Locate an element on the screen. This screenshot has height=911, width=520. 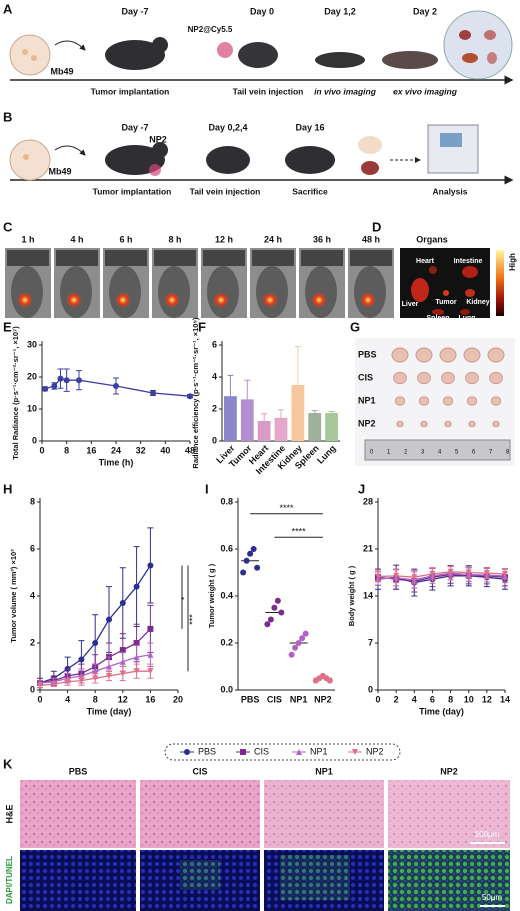
organ-label: Lung is located at coordinates (466, 318).